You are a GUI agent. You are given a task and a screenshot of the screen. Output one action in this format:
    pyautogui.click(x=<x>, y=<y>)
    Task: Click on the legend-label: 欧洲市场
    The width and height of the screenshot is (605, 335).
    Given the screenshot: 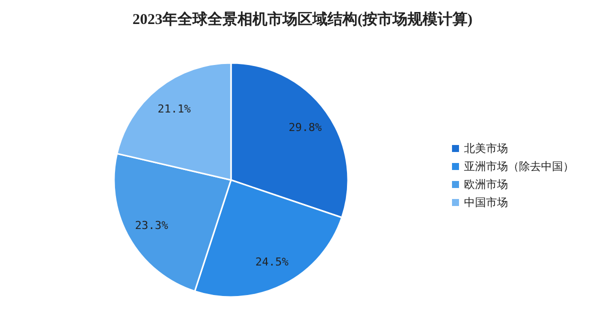 What is the action you would take?
    pyautogui.click(x=486, y=184)
    